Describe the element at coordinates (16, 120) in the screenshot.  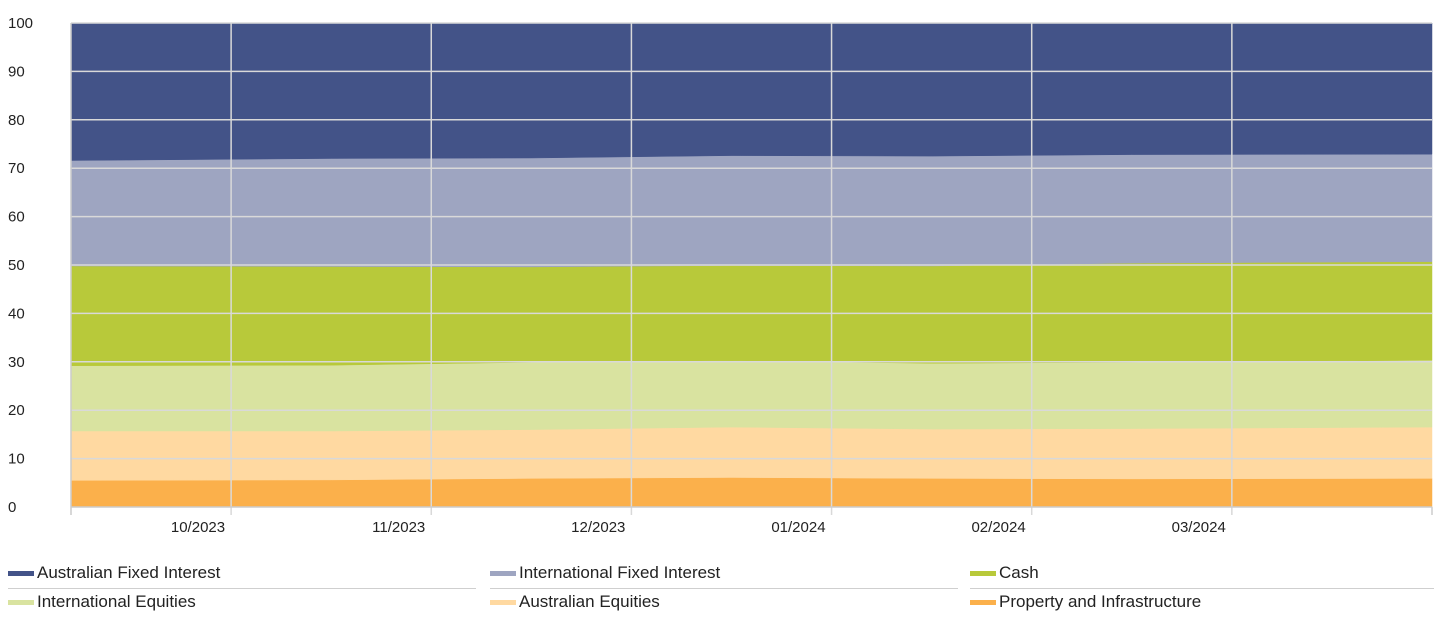
I see `y-tick-label: 80` at that location.